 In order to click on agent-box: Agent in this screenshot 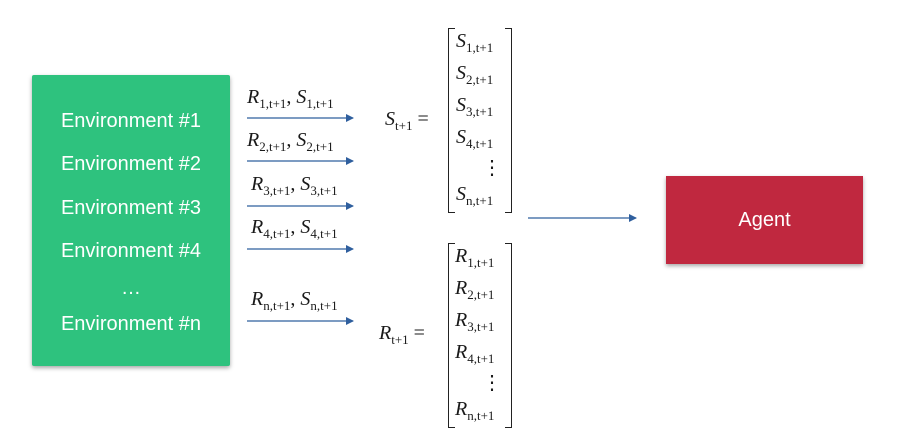, I will do `click(764, 220)`.